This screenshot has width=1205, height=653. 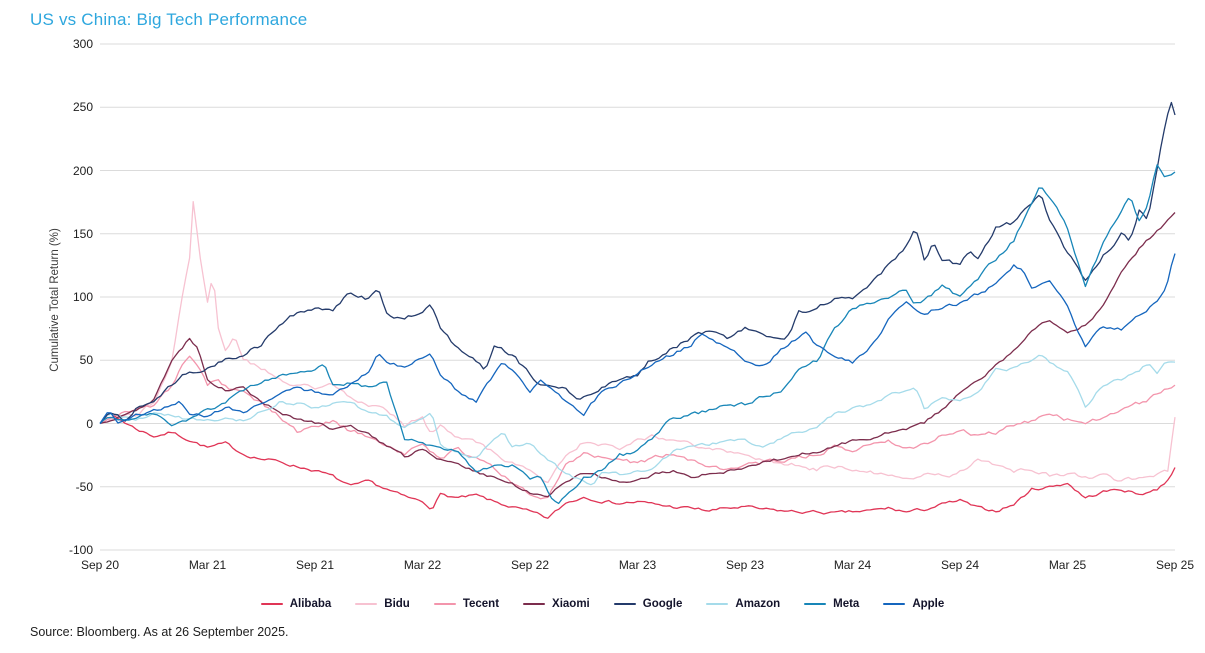 I want to click on legend-item-alibaba: Alibaba, so click(x=296, y=604).